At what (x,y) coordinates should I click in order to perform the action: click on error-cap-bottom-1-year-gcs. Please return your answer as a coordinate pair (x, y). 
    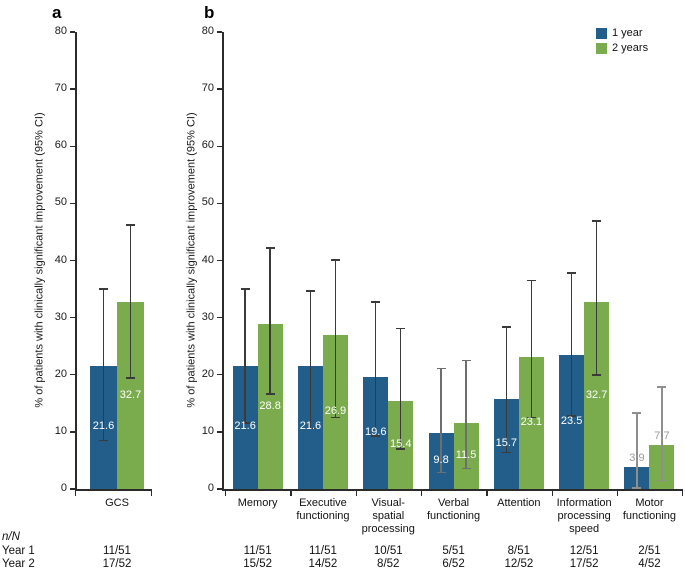
    Looking at the image, I should click on (103, 440).